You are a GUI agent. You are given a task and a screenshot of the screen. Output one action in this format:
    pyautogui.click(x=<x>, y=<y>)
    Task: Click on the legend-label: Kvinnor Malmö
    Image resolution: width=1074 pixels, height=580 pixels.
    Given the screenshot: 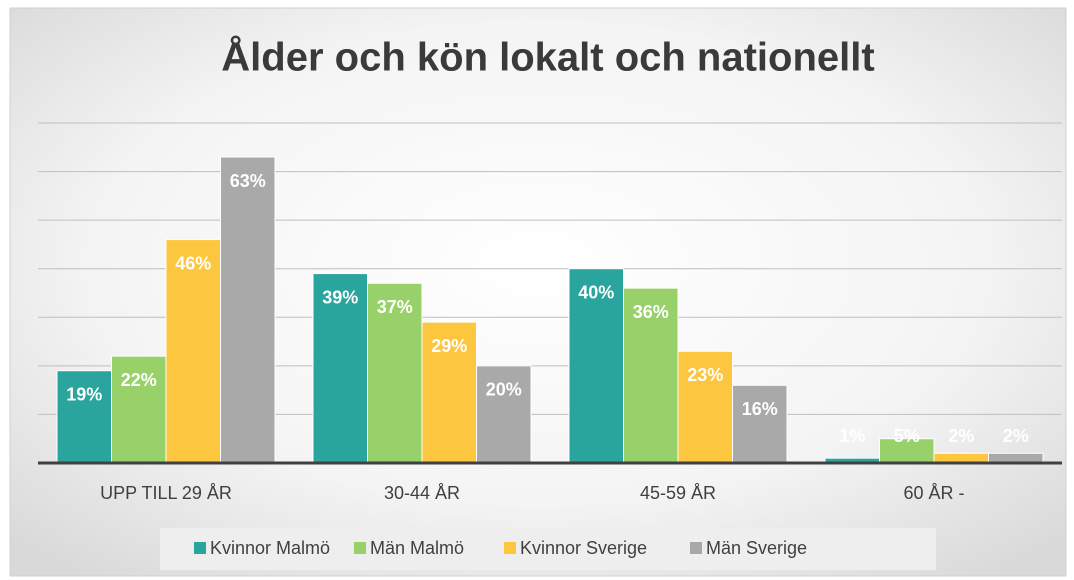 What is the action you would take?
    pyautogui.click(x=270, y=548)
    